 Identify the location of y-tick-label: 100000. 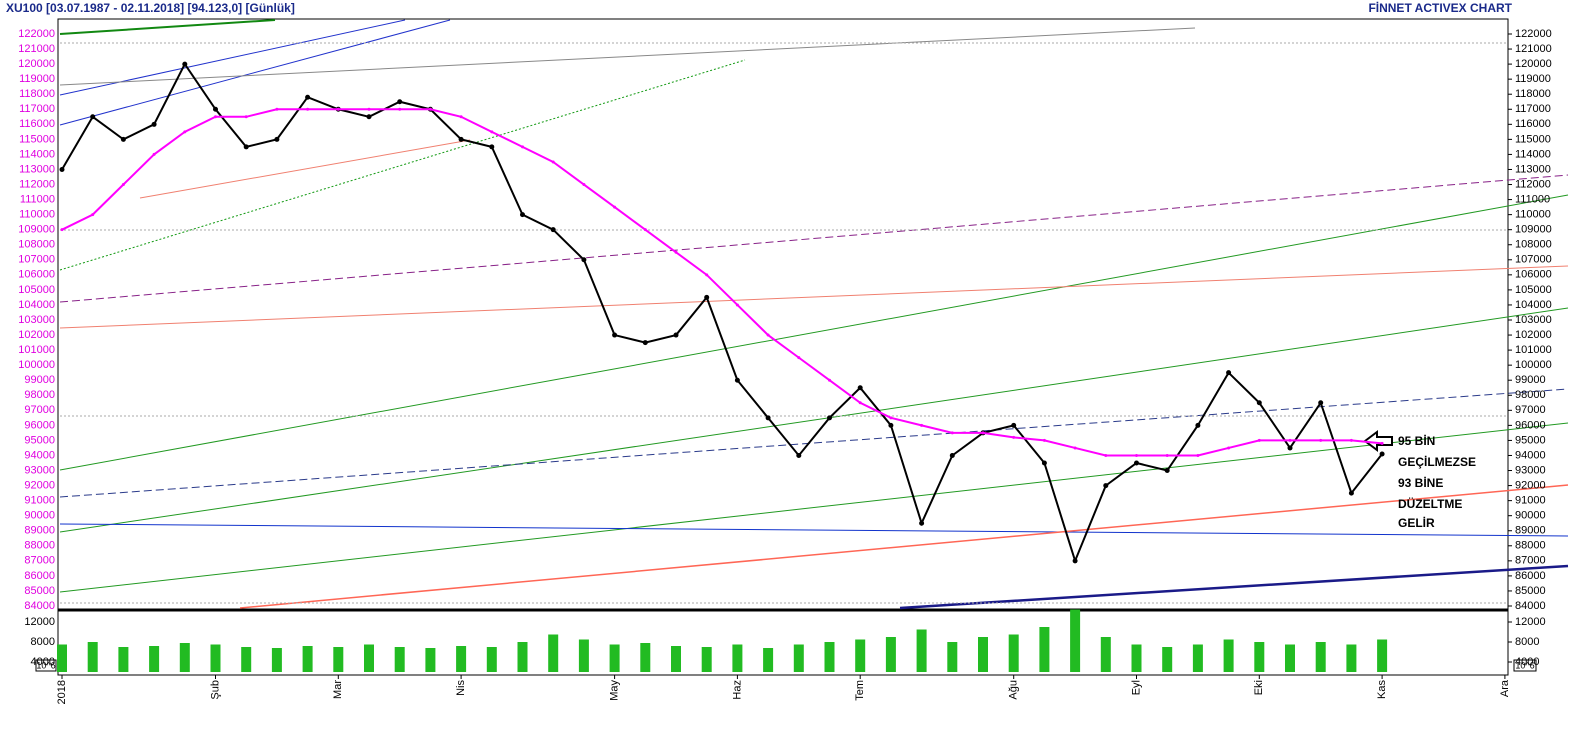
(1533, 365).